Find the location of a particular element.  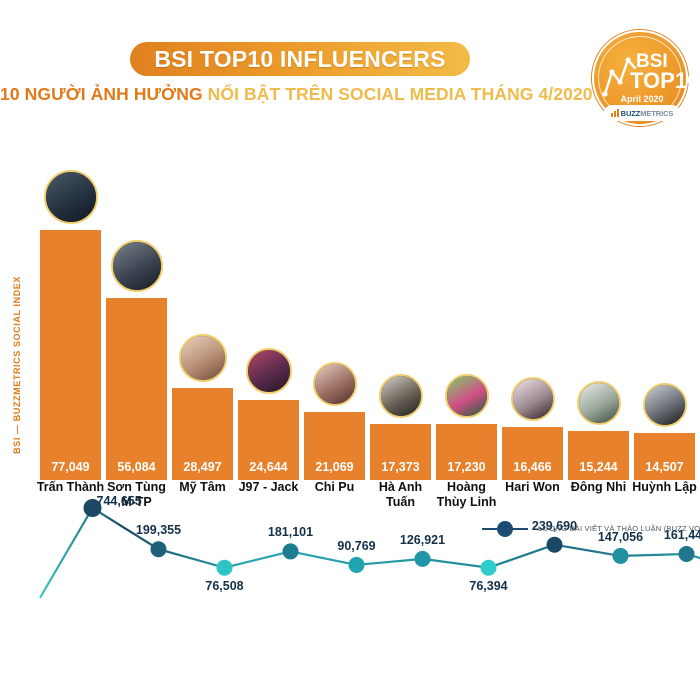

bar-category-label: J97 - Jack is located at coordinates (268, 487).